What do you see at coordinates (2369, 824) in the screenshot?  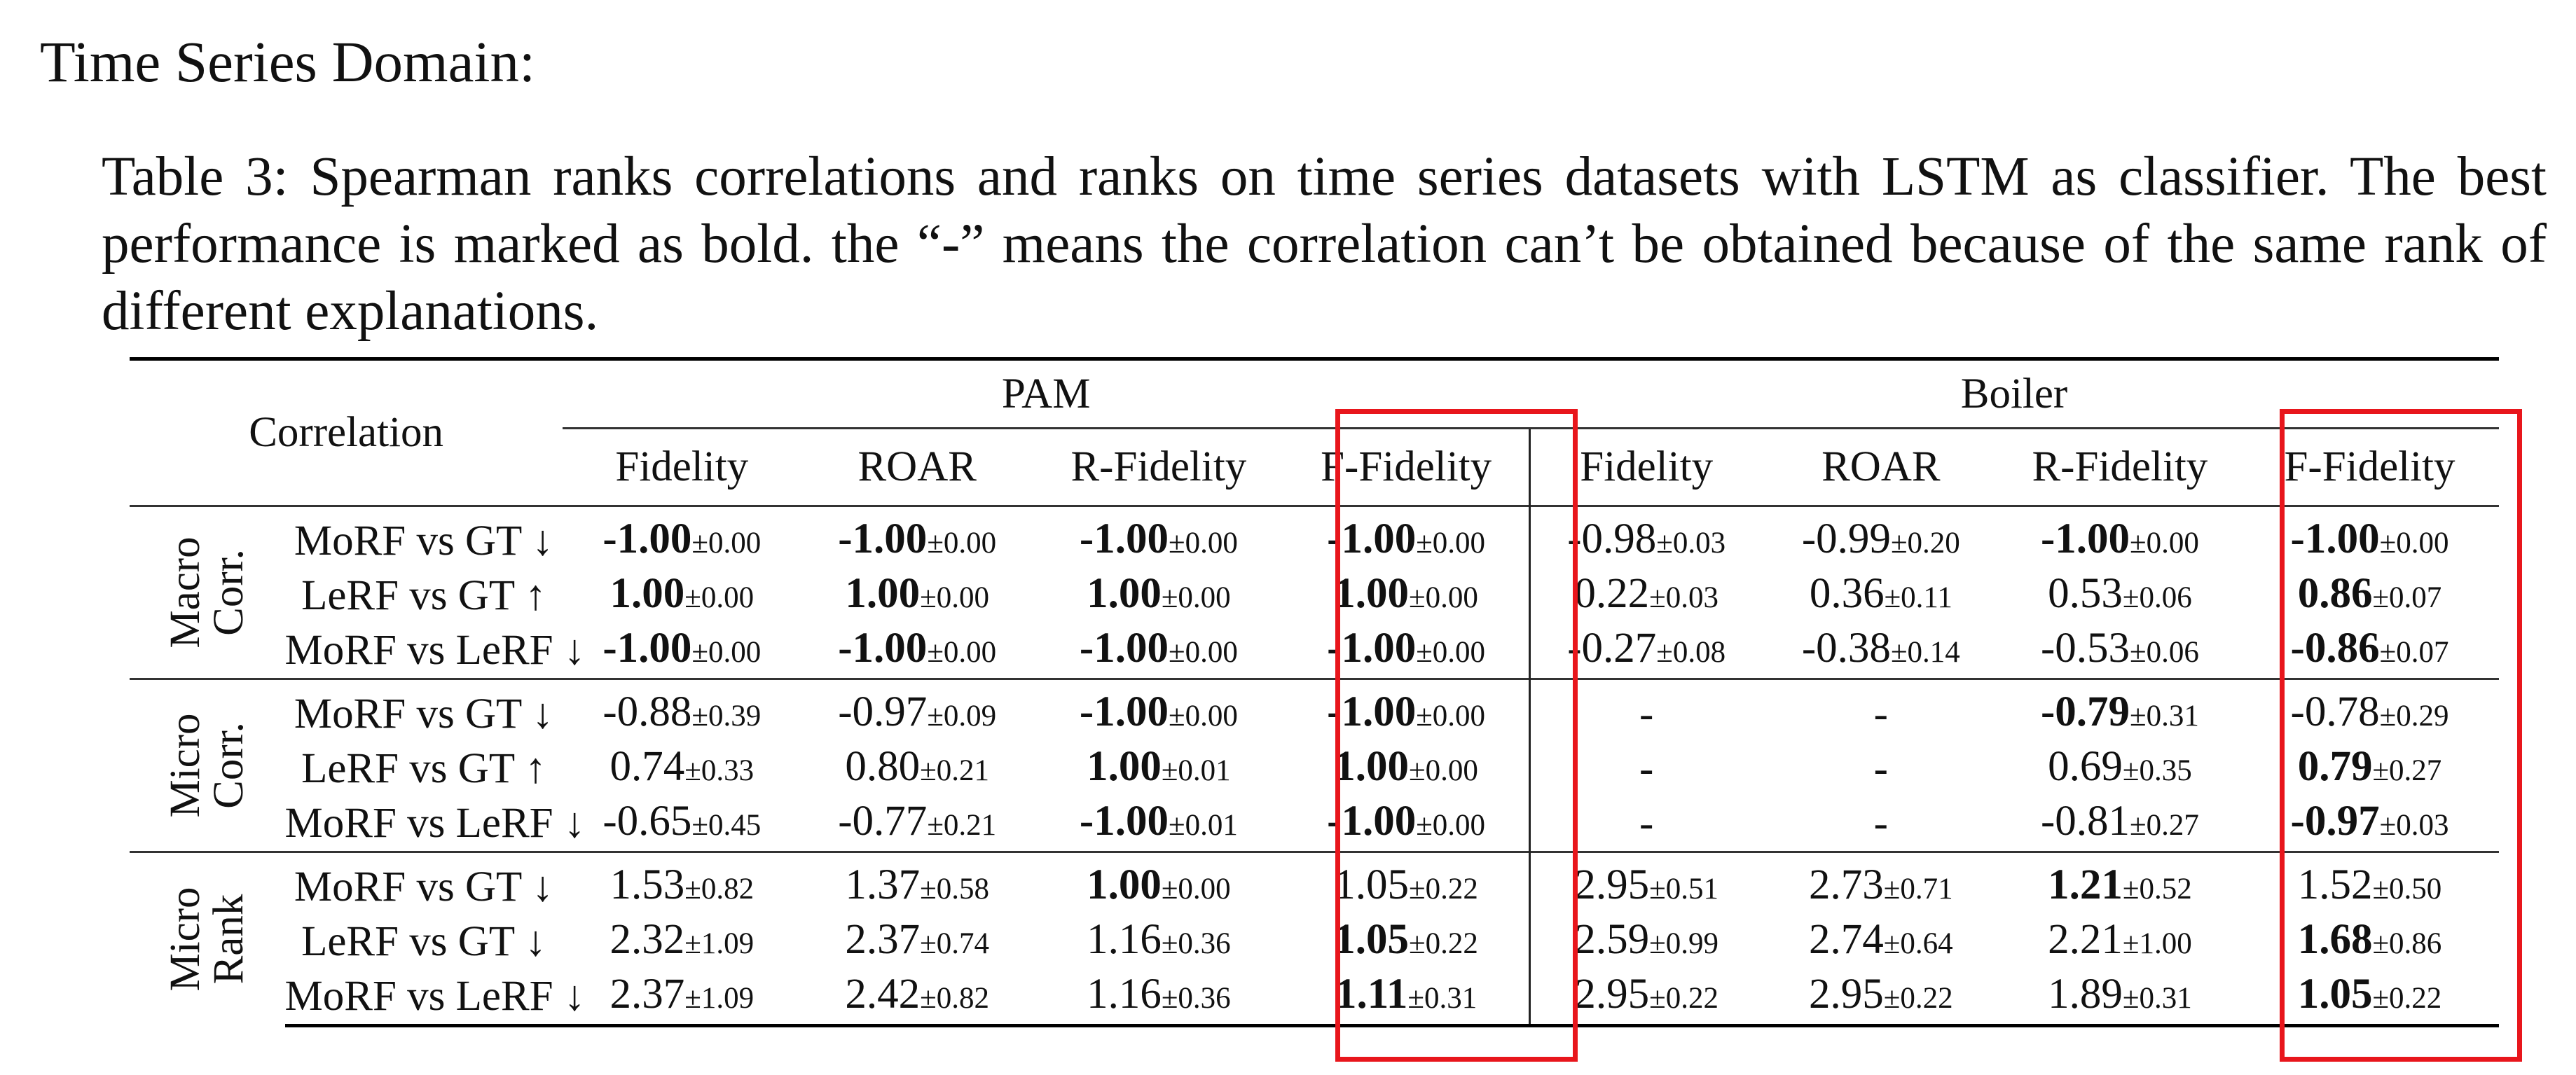 I see `value-cell: -0.97±0.03` at bounding box center [2369, 824].